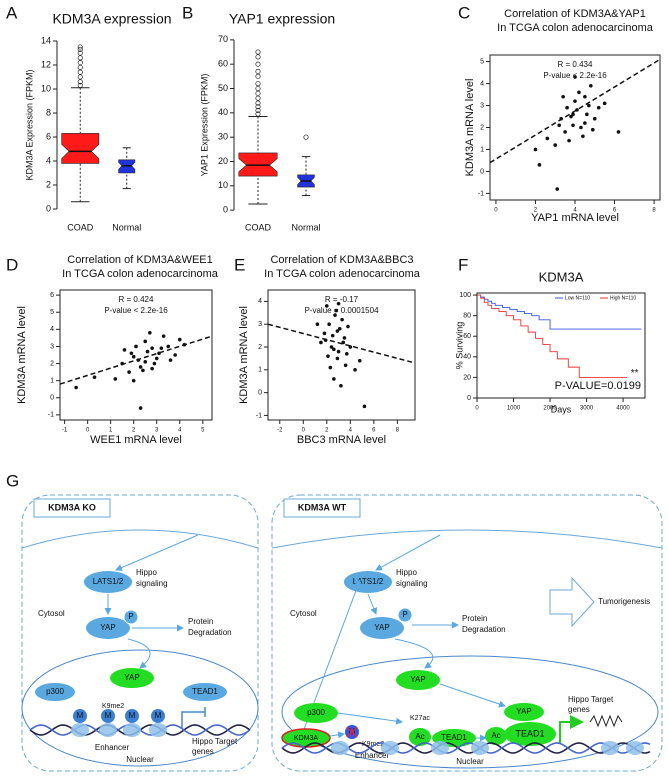 Image resolution: width=668 pixels, height=778 pixels. I want to click on survival-curve, so click(559, 312).